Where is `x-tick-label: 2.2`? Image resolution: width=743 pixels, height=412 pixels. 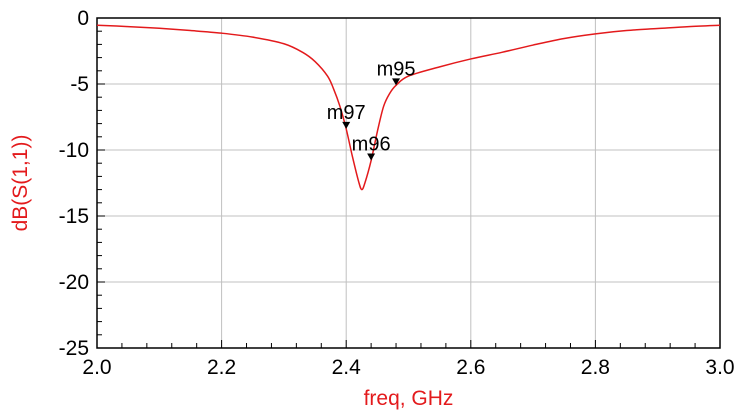
x-tick-label: 2.2 is located at coordinates (221, 367).